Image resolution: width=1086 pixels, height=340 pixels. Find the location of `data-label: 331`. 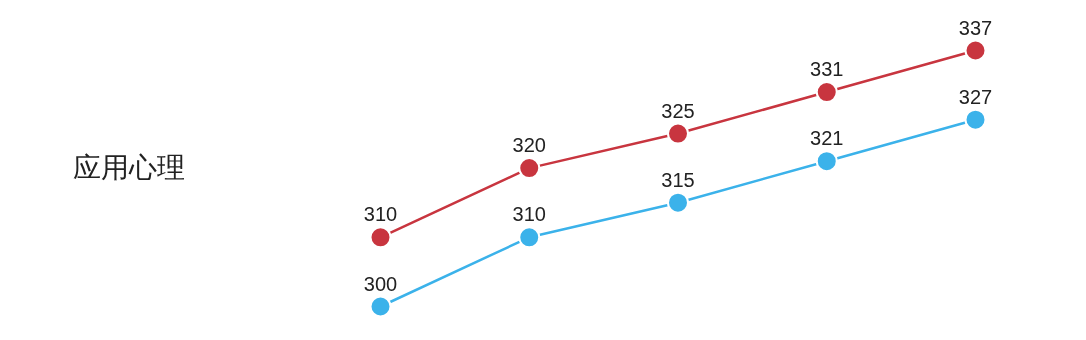

data-label: 331 is located at coordinates (827, 69).